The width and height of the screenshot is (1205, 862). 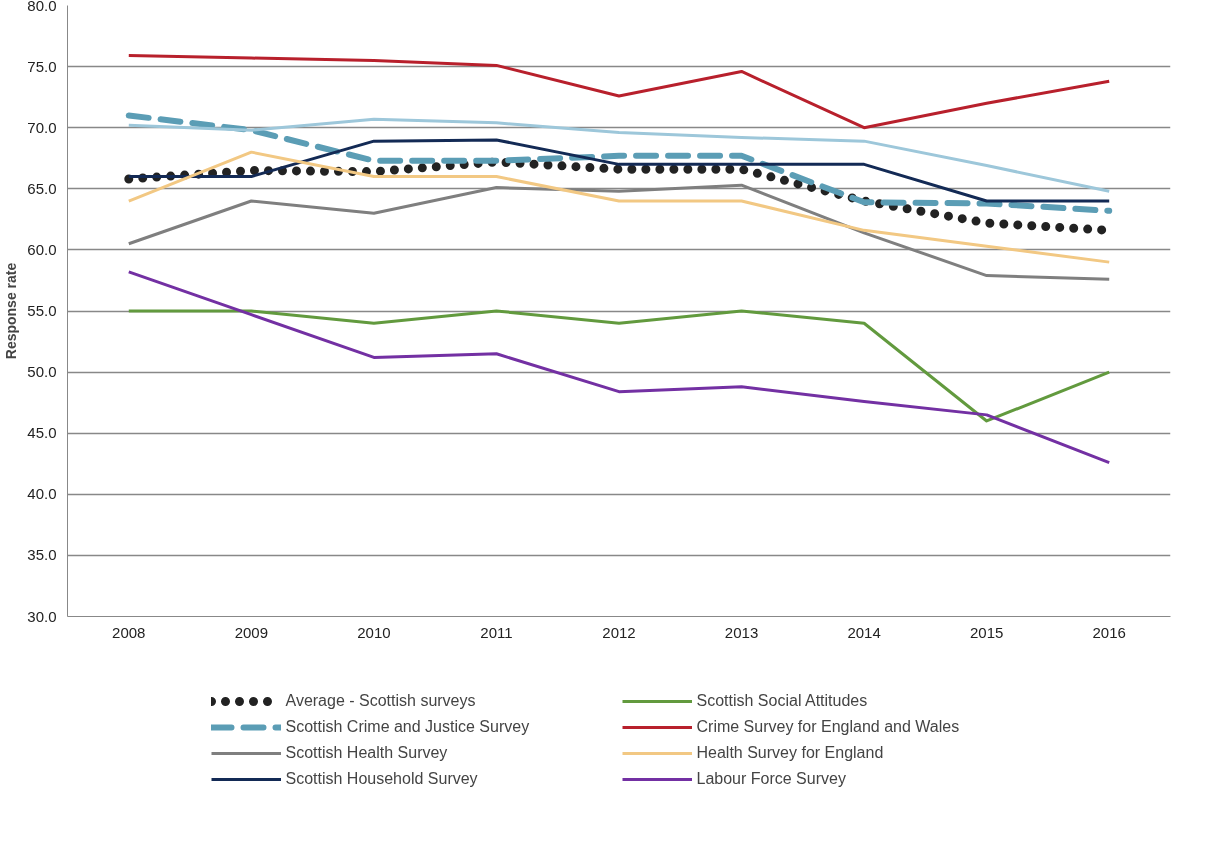 What do you see at coordinates (42, 127) in the screenshot?
I see `y-tick-label: 70.0` at bounding box center [42, 127].